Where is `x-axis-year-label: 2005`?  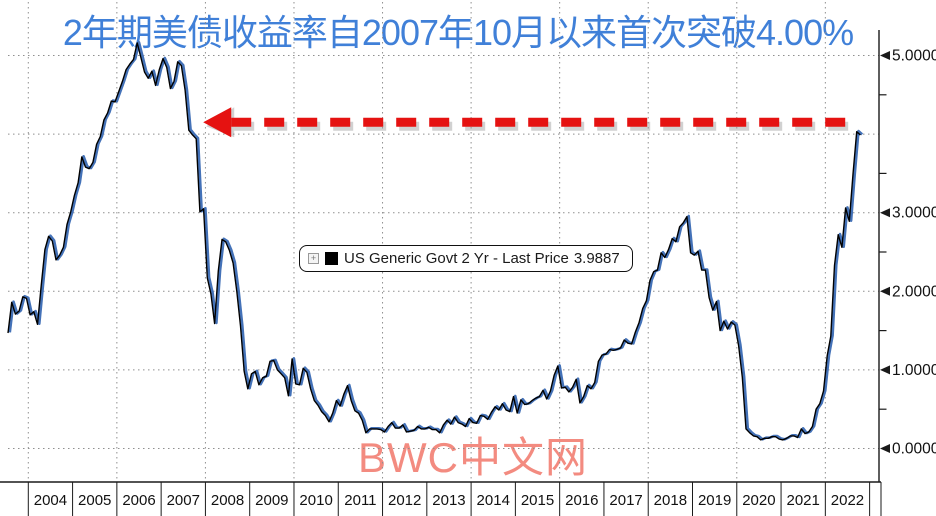
x-axis-year-label: 2005 is located at coordinates (94, 500).